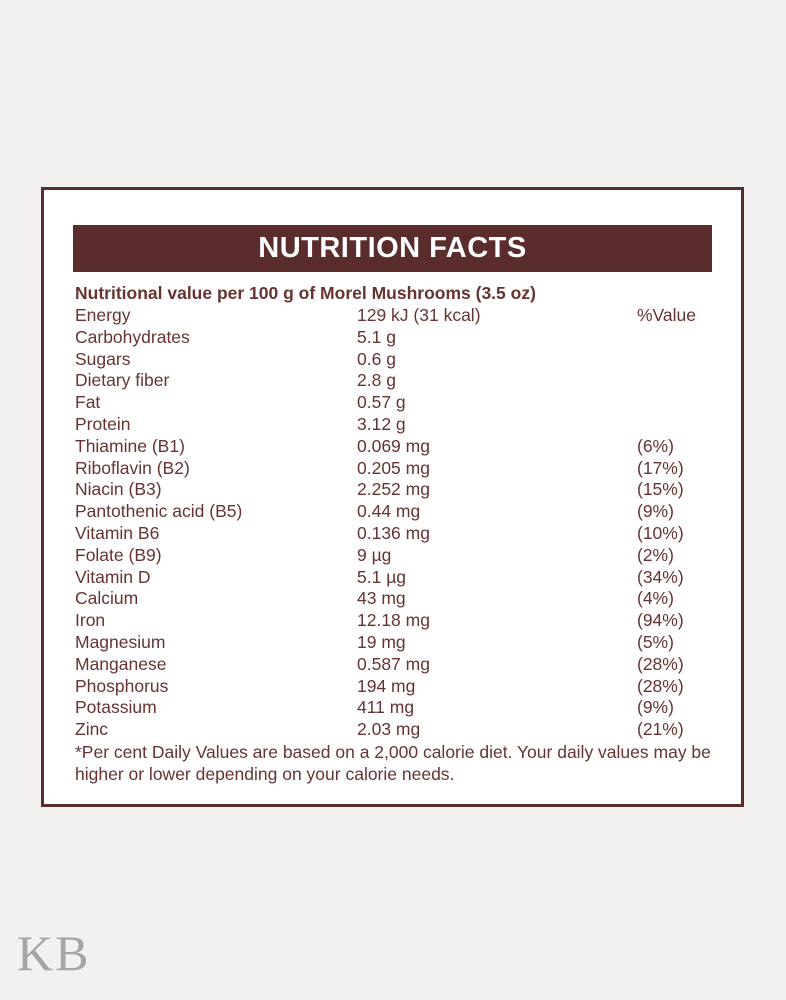  Describe the element at coordinates (382, 576) in the screenshot. I see `nutrient-value: 5.1 µg` at that location.